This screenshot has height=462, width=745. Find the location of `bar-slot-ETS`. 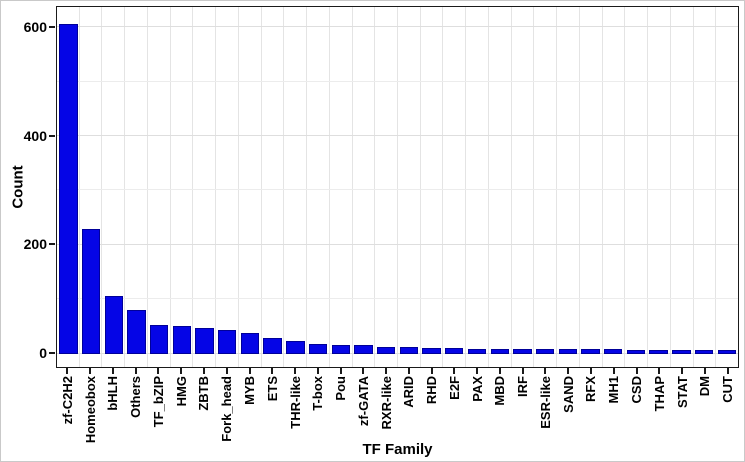

bar-slot-ETS is located at coordinates (272, 187).